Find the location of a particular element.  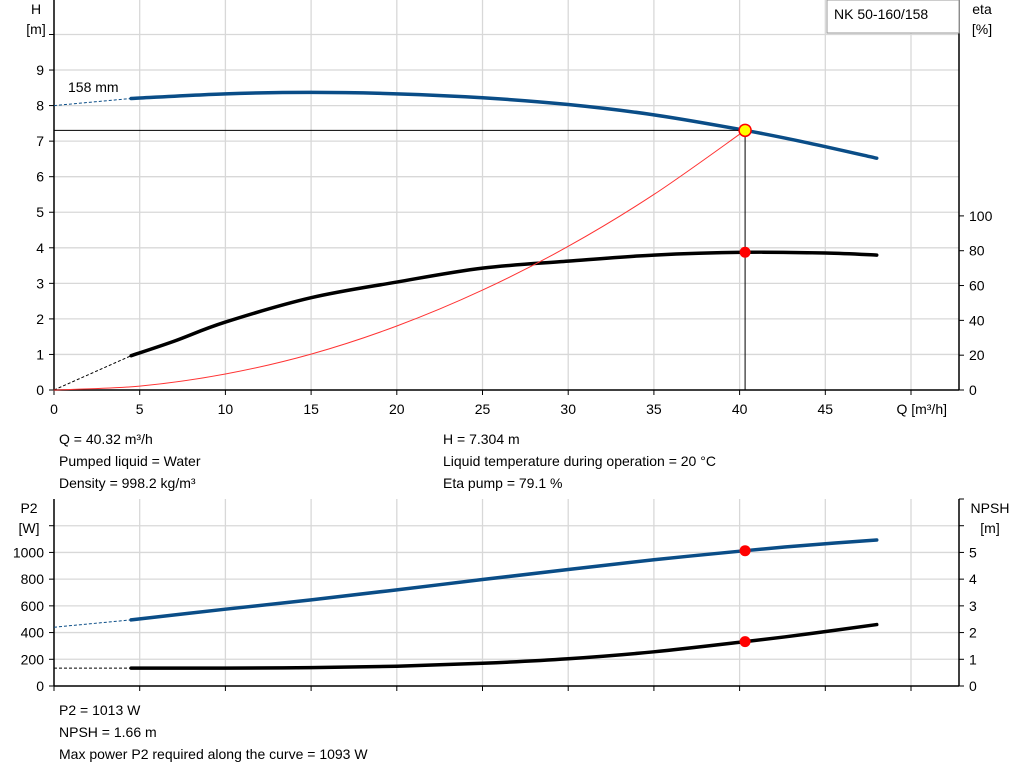

y-axis-label: H is located at coordinates (36, 9).